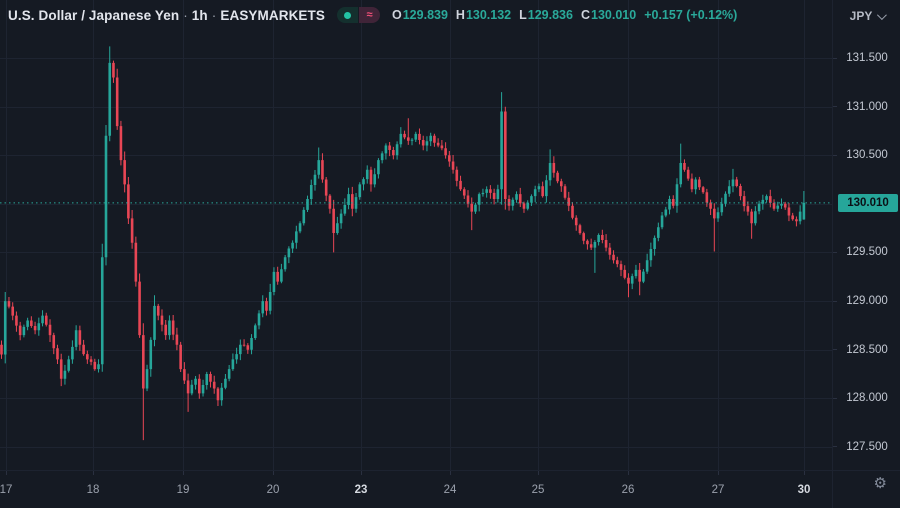 This screenshot has width=900, height=508. Describe the element at coordinates (273, 490) in the screenshot. I see `time-tick-label: 20` at that location.